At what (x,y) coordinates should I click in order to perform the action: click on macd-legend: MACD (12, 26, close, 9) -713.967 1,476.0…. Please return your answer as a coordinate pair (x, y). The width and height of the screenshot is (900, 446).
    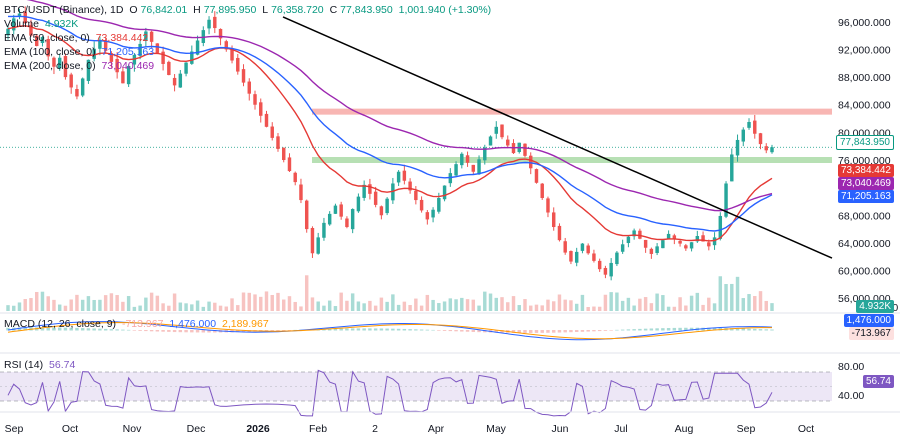
    Looking at the image, I should click on (138, 324).